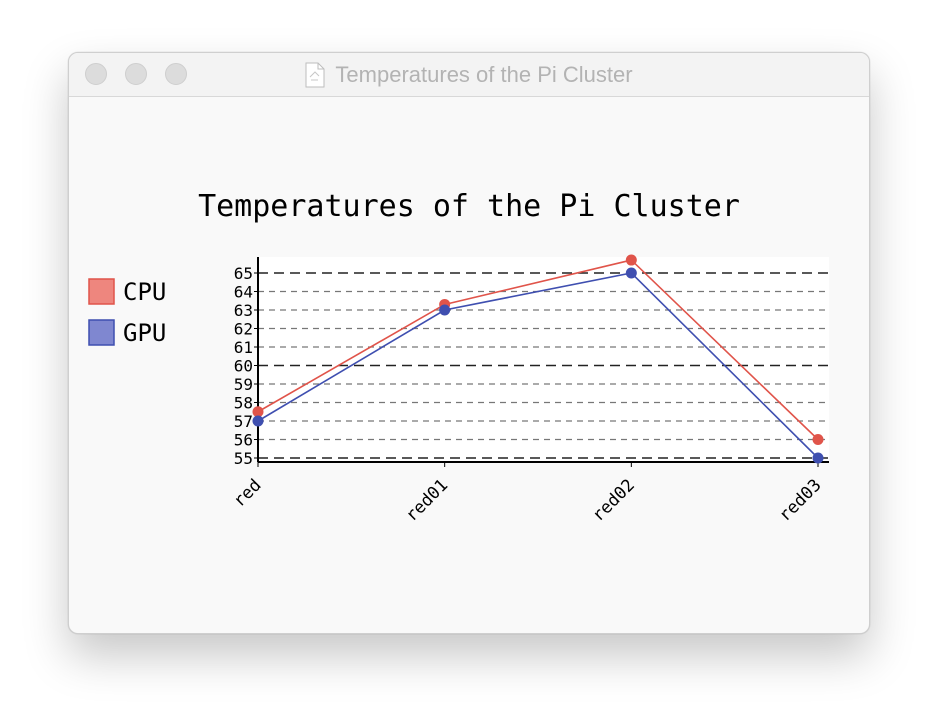 The height and width of the screenshot is (716, 936). I want to click on x-tick-label: red, so click(248, 493).